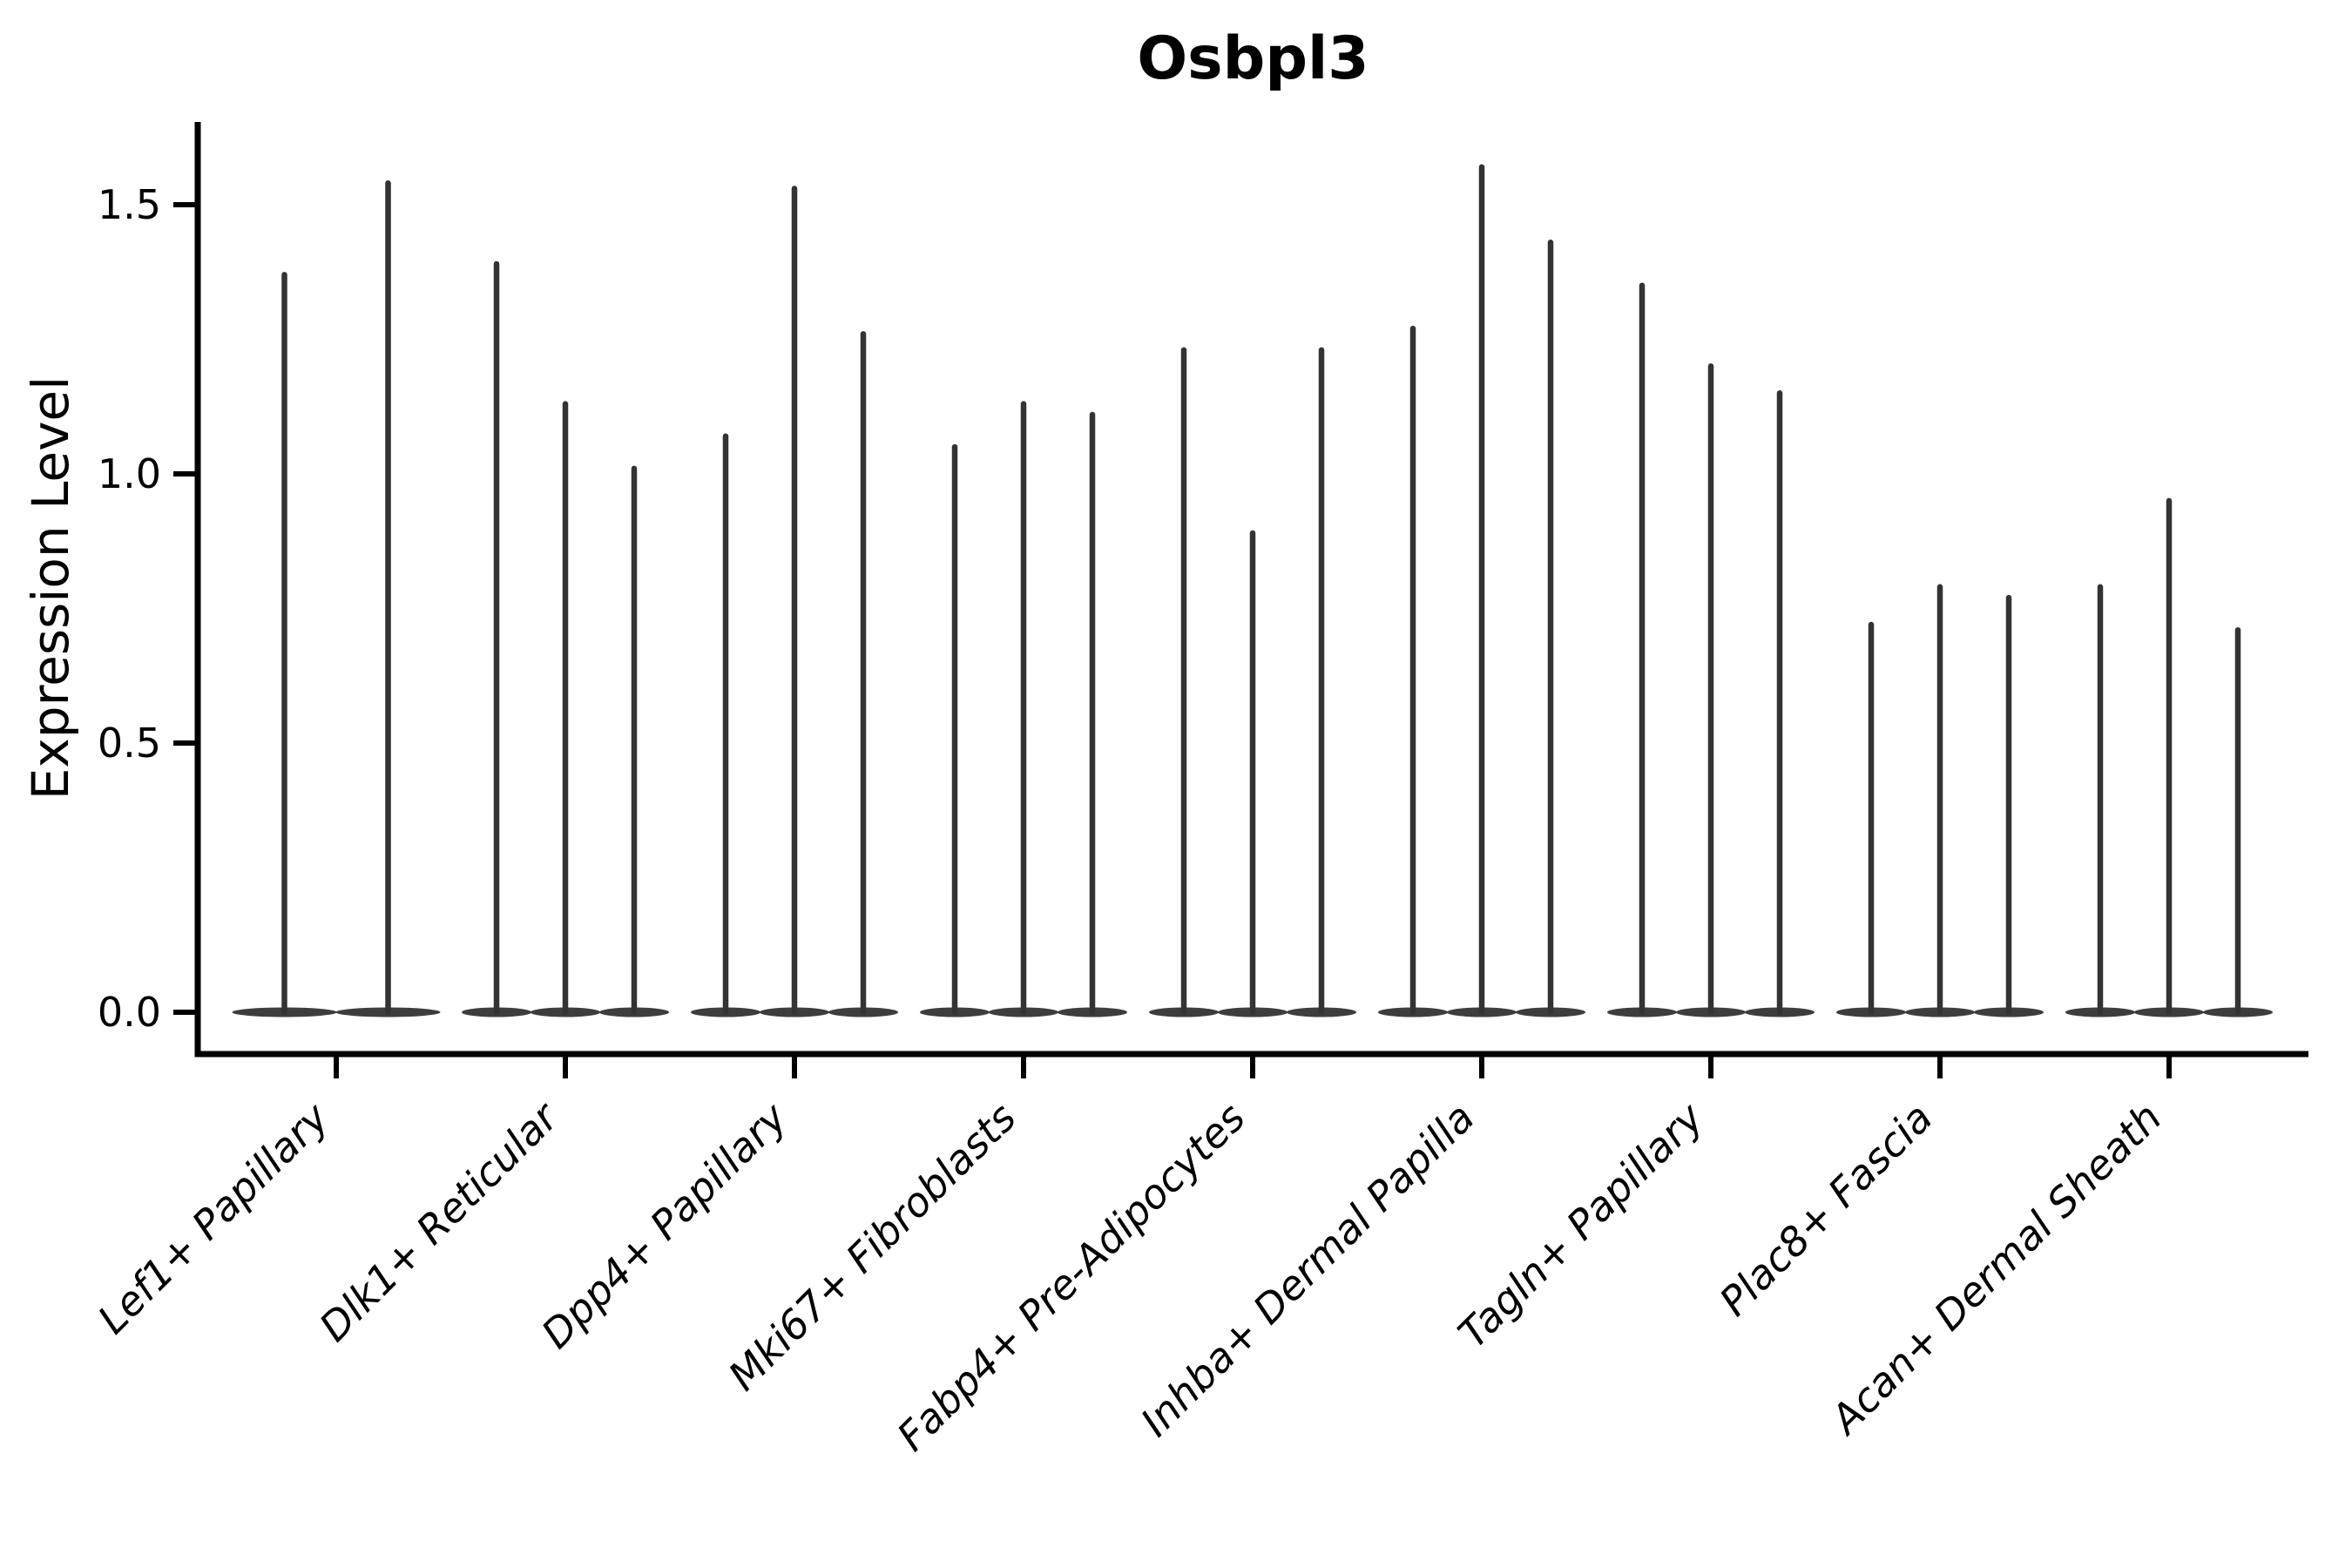 The height and width of the screenshot is (1568, 2352). I want to click on x-tick-label: Lef1+ Papillary, so click(214, 1217).